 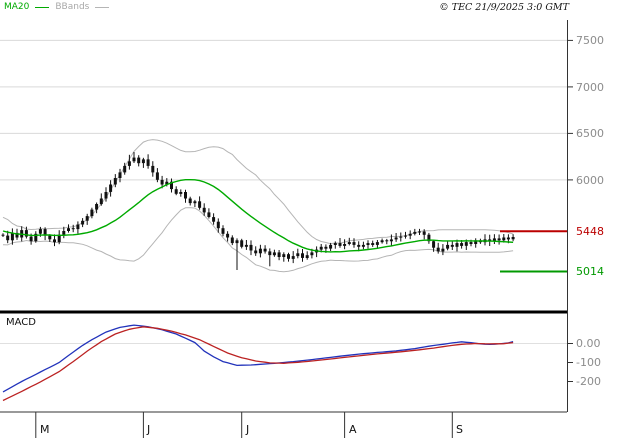 I want to click on resistance-level-label: 5448, so click(x=590, y=231).